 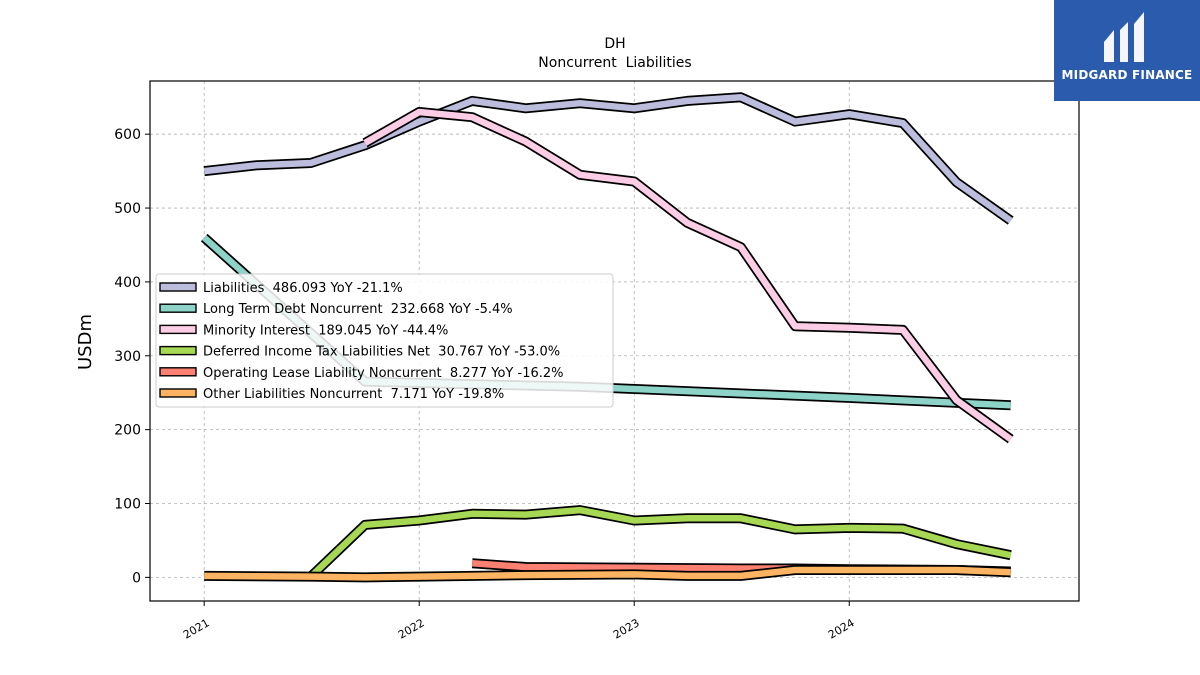 What do you see at coordinates (303, 288) in the screenshot?
I see `legend-label: Liabilities 486.093 YoY -21.1%` at bounding box center [303, 288].